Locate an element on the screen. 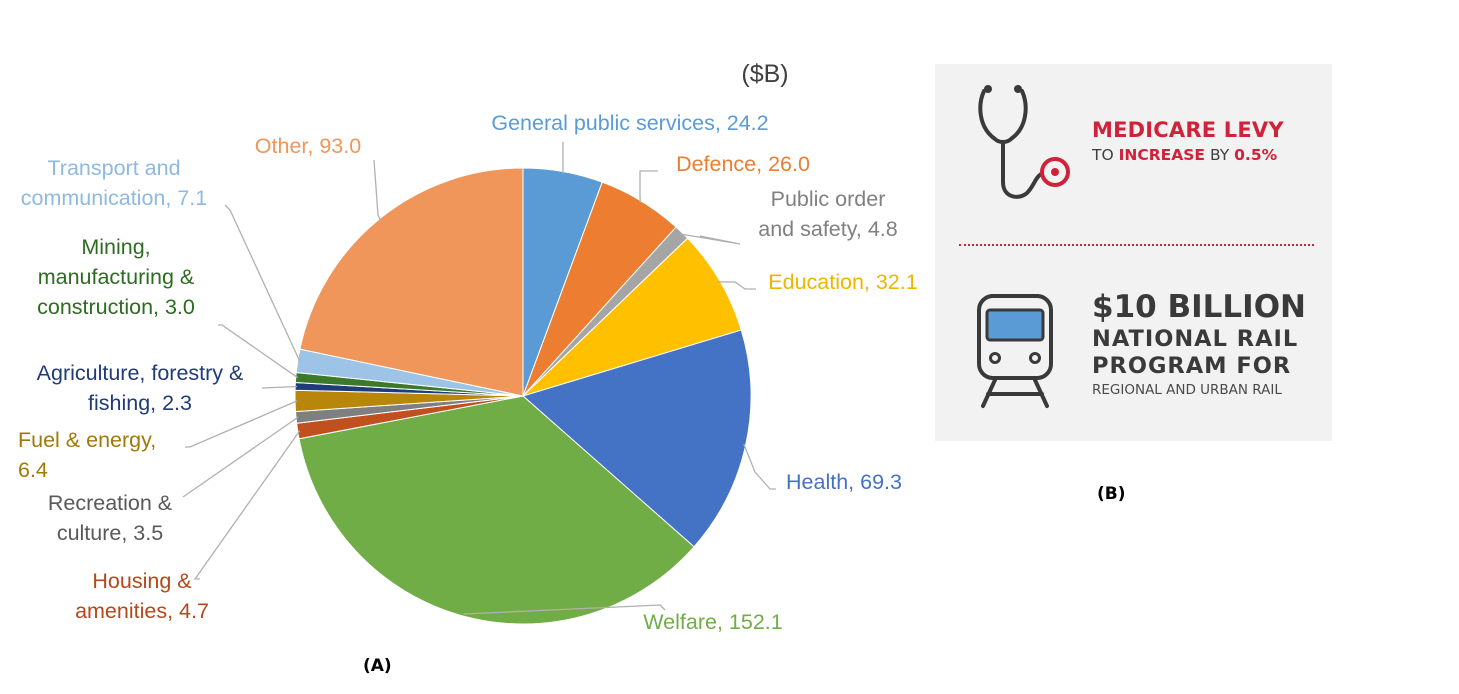 This screenshot has height=694, width=1459. medicare-to: TO is located at coordinates (1103, 155).